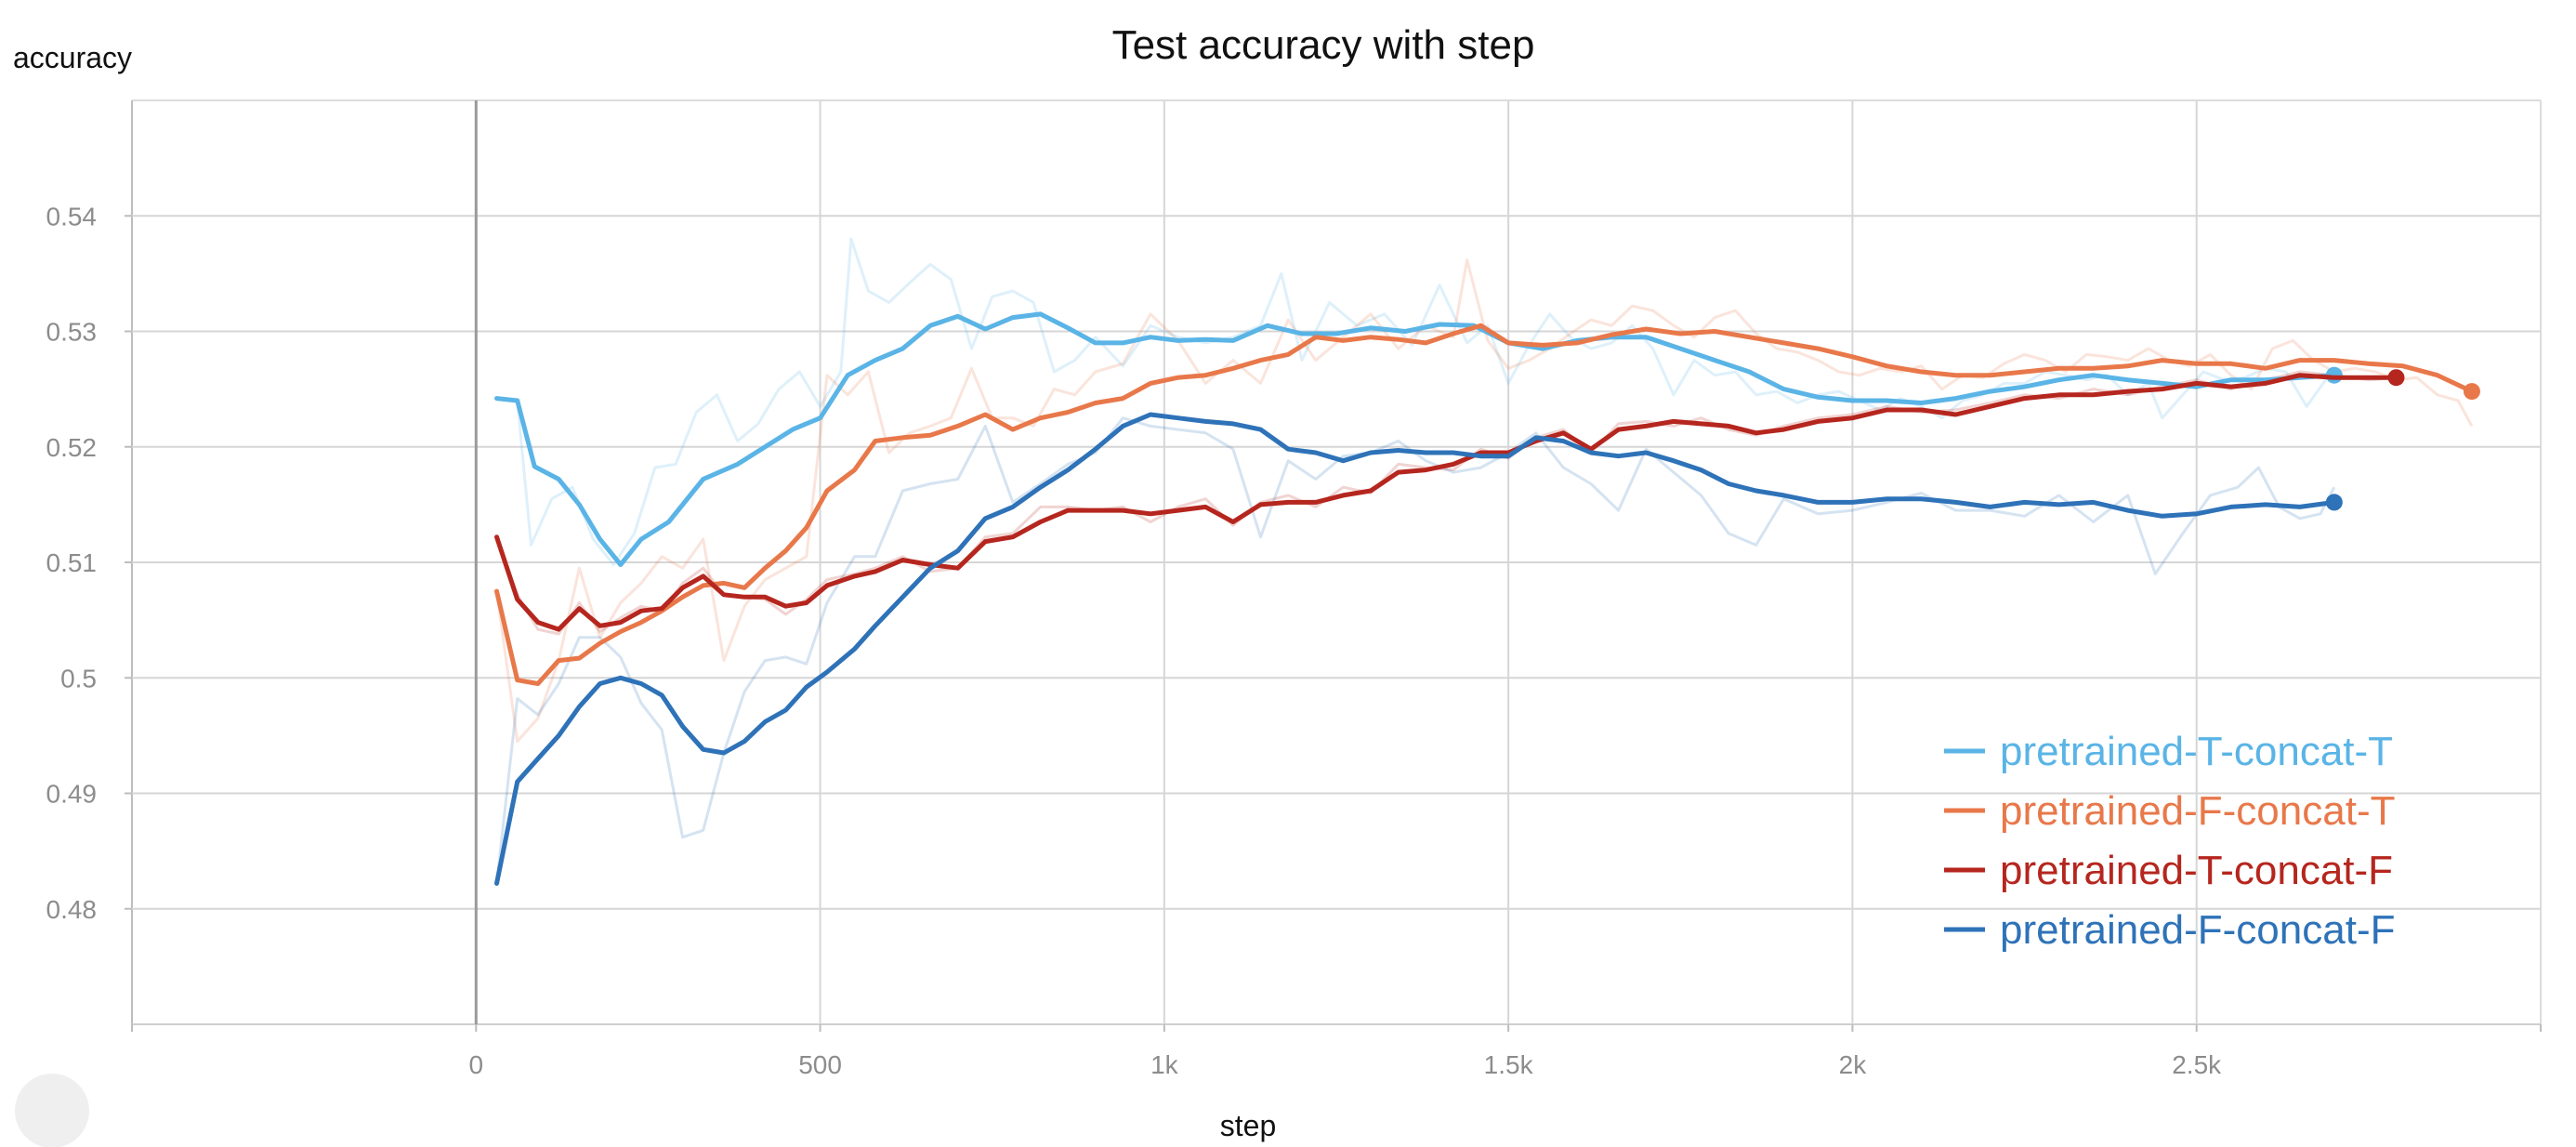 This screenshot has width=2576, height=1147. Describe the element at coordinates (52, 1110) in the screenshot. I see `info-button-corner` at that location.